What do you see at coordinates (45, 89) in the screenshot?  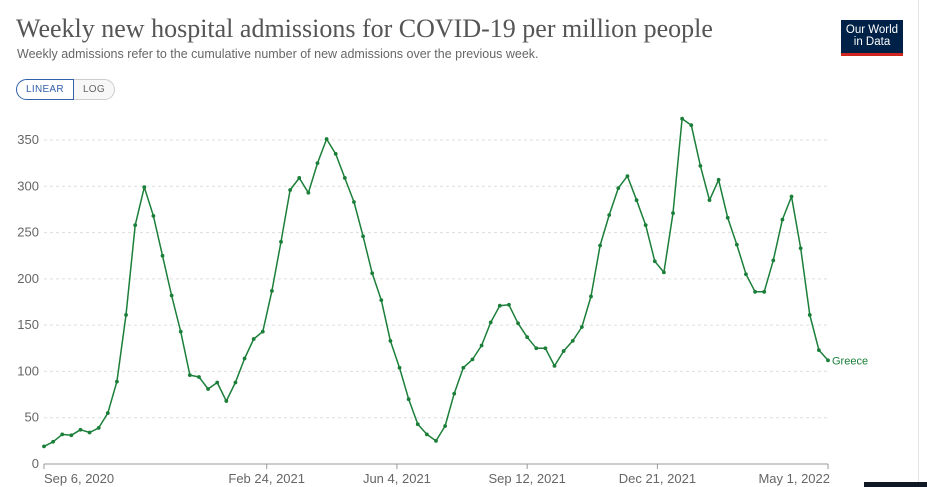 I see `linear-scale-button: LINEAR` at bounding box center [45, 89].